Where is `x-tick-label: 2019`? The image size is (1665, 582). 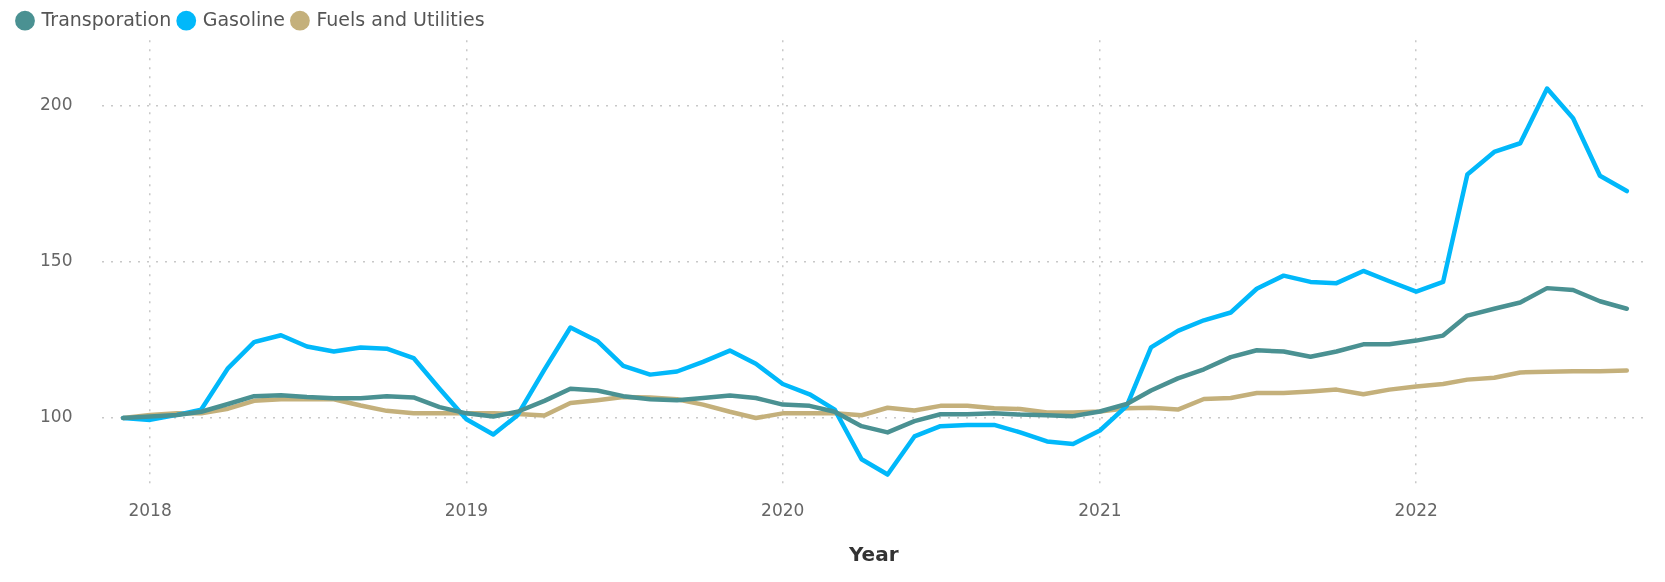
x-tick-label: 2019 is located at coordinates (466, 510).